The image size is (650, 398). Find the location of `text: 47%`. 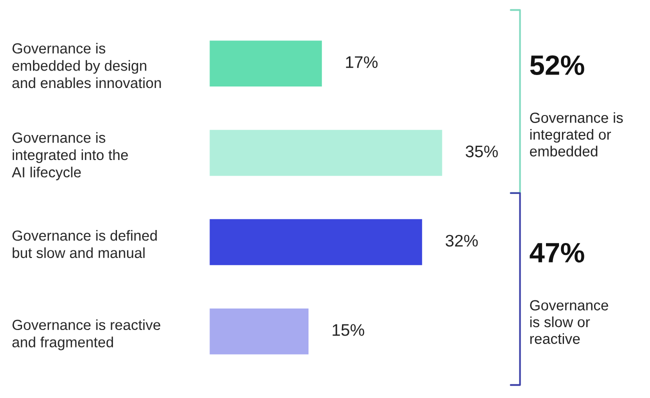

text: 47% is located at coordinates (557, 252).